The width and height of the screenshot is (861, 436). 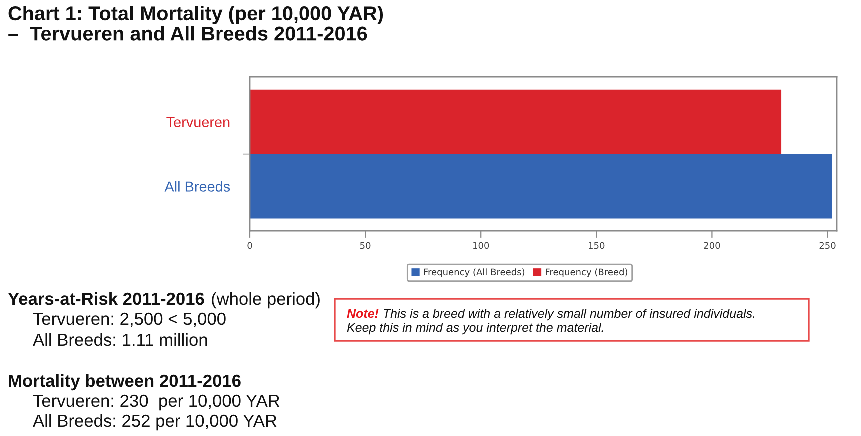 What do you see at coordinates (481, 246) in the screenshot?
I see `x-tick-label: 100` at bounding box center [481, 246].